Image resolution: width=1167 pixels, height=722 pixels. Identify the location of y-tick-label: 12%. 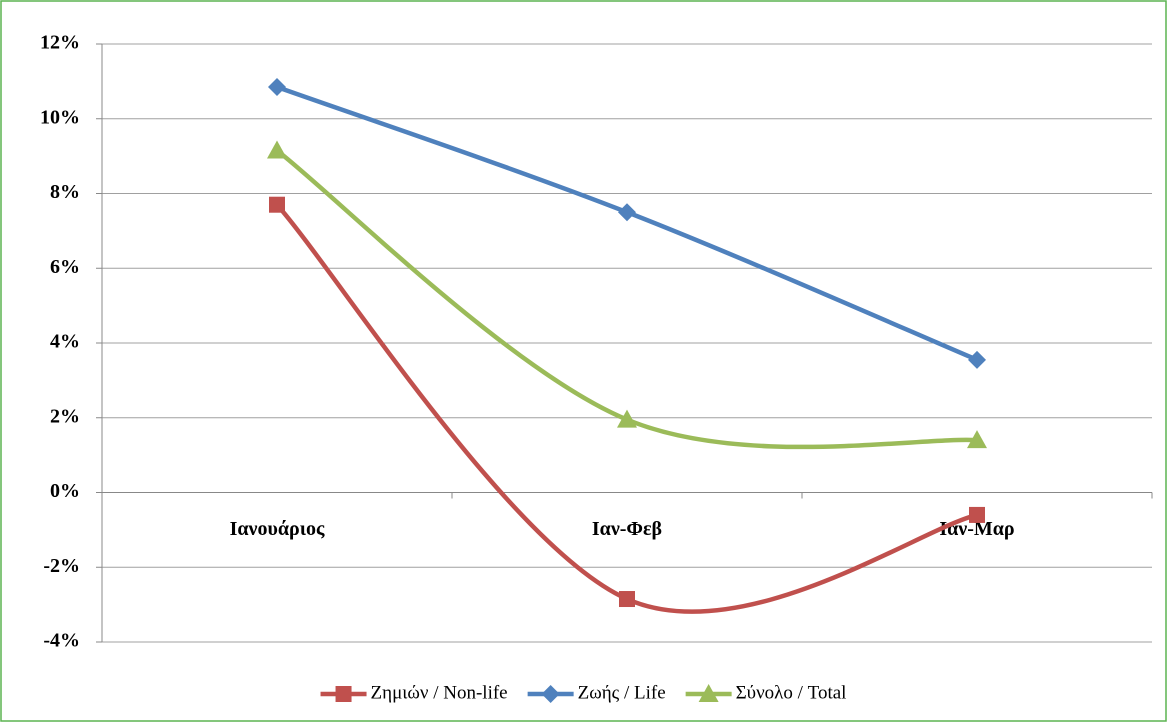
(60, 43).